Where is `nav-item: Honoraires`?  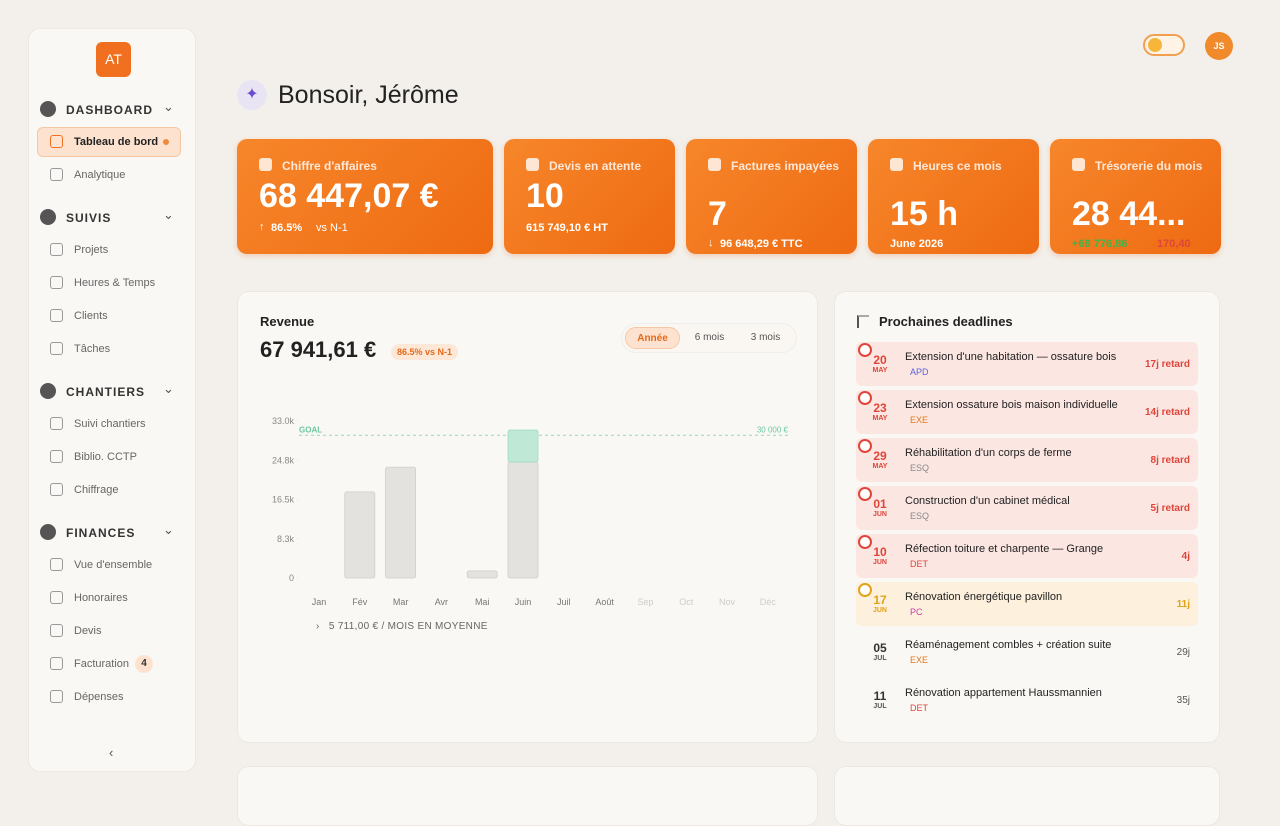 nav-item: Honoraires is located at coordinates (101, 598).